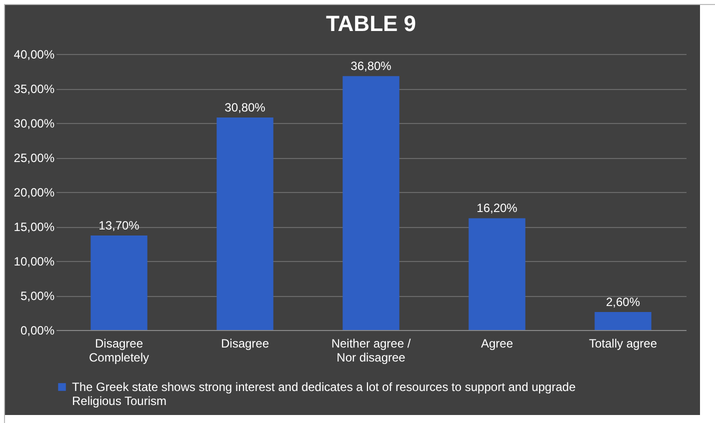 The width and height of the screenshot is (715, 423). What do you see at coordinates (37, 296) in the screenshot?
I see `y-tick-label: 5,00%` at bounding box center [37, 296].